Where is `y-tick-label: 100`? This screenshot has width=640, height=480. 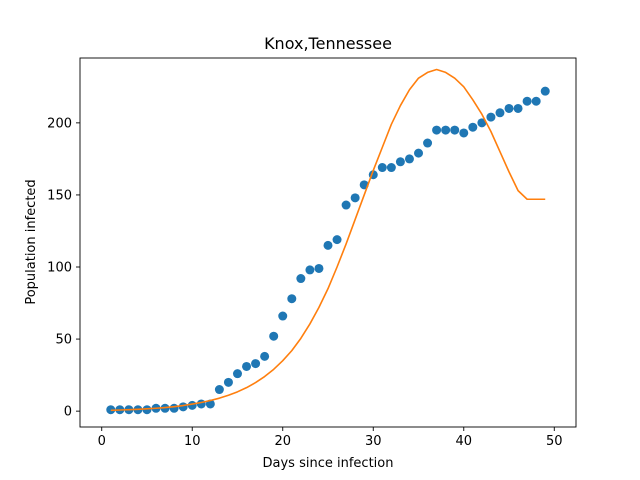
y-tick-label: 100 is located at coordinates (59, 268).